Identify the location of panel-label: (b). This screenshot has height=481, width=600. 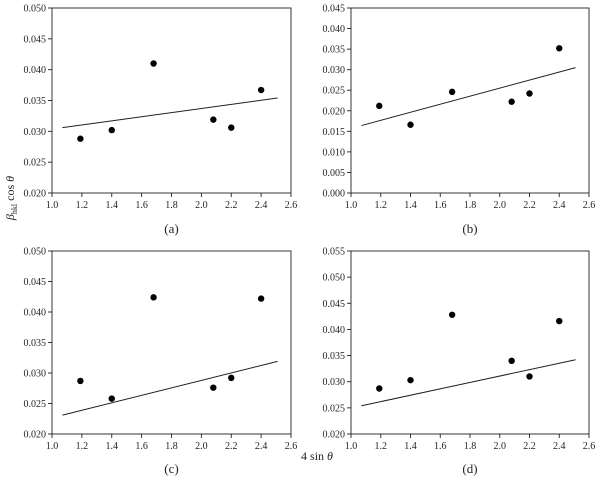
(469, 228).